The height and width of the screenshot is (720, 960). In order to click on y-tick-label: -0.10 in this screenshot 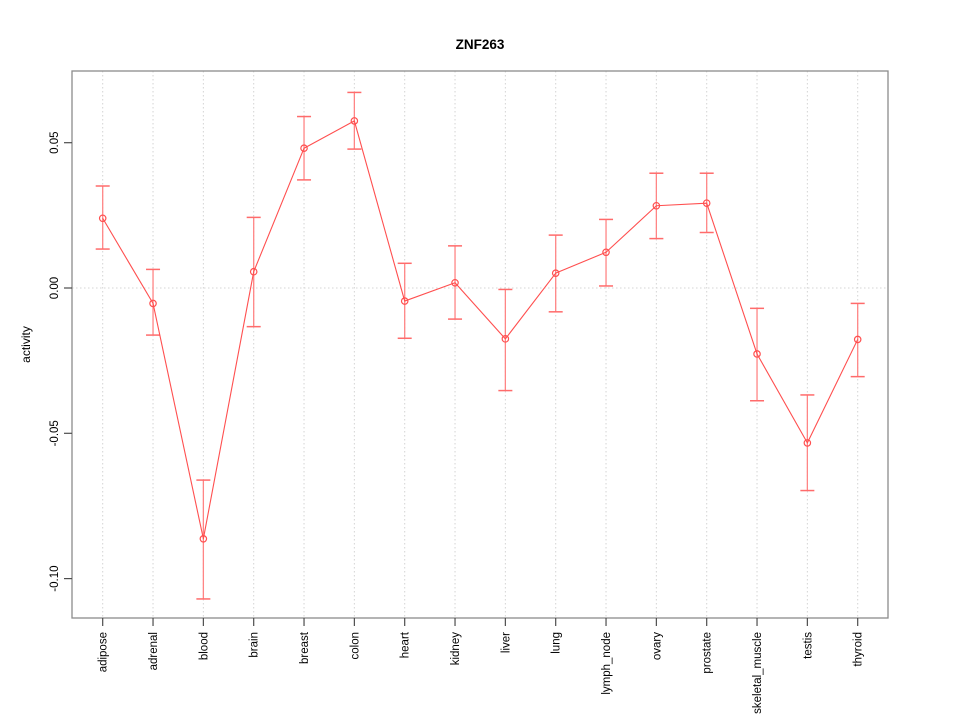, I will do `click(55, 578)`.